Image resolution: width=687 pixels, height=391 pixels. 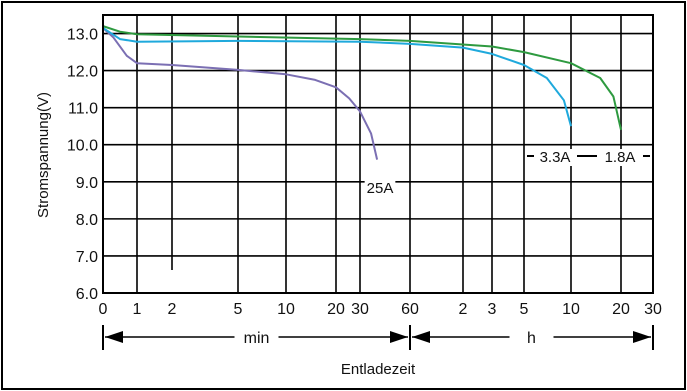 I want to click on series-label: 3.3A, so click(x=555, y=157).